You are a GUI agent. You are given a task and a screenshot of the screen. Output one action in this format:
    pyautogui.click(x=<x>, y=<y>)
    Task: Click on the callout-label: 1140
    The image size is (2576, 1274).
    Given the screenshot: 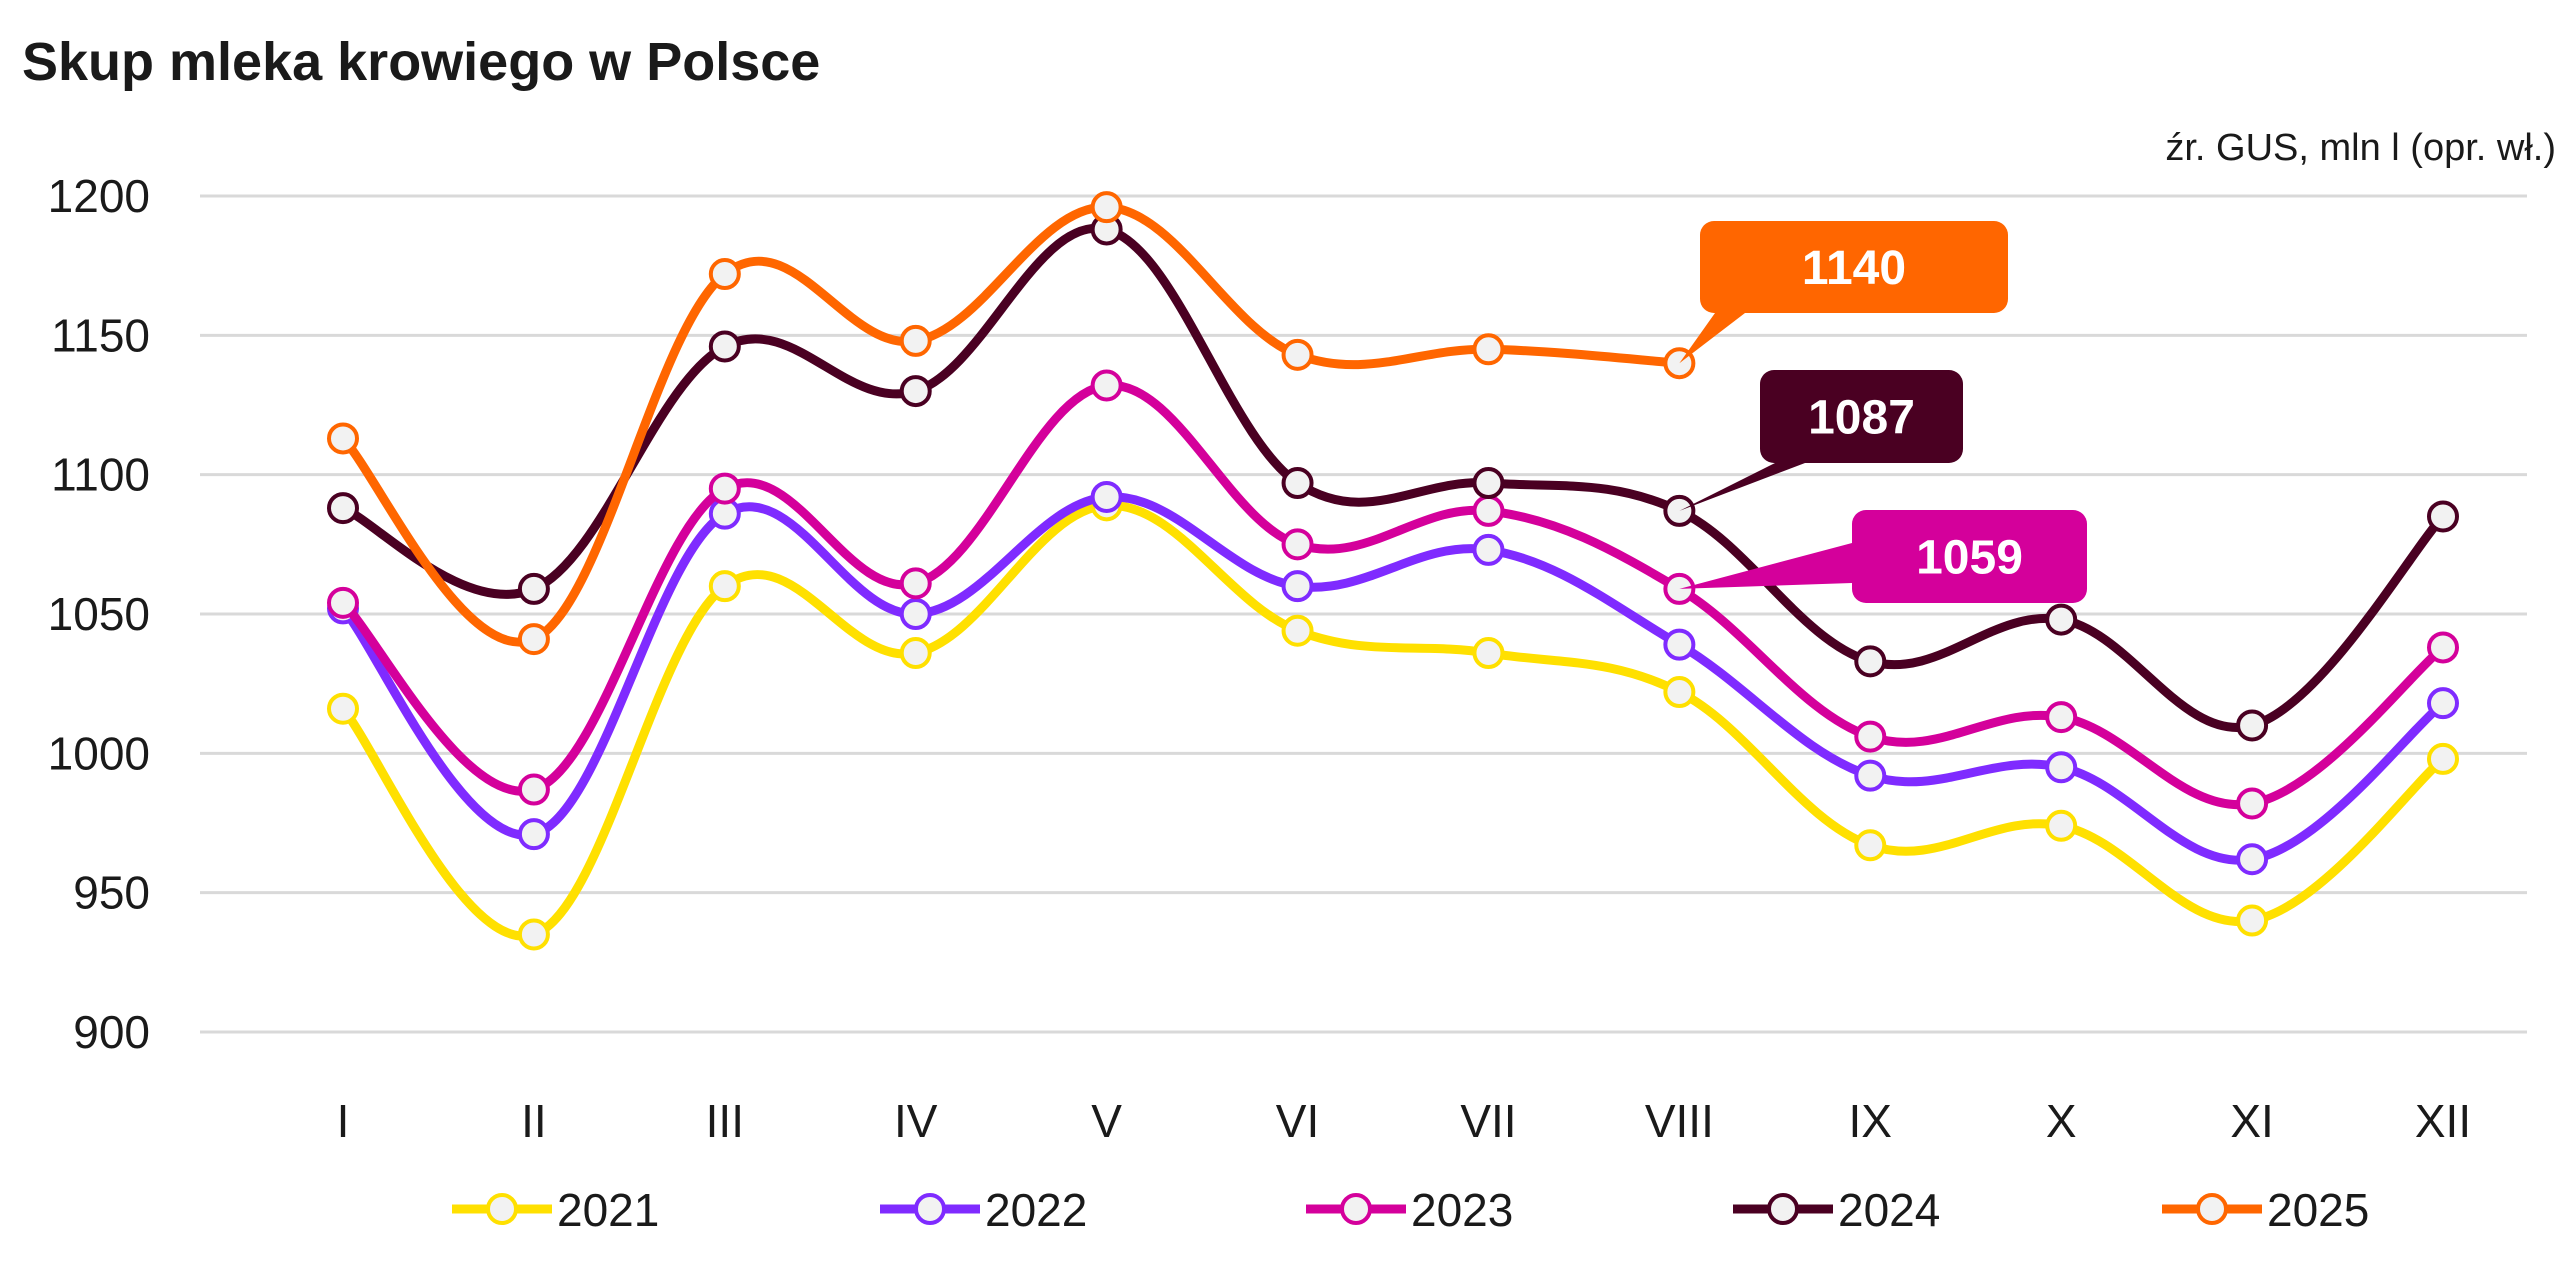 What is the action you would take?
    pyautogui.click(x=1854, y=268)
    